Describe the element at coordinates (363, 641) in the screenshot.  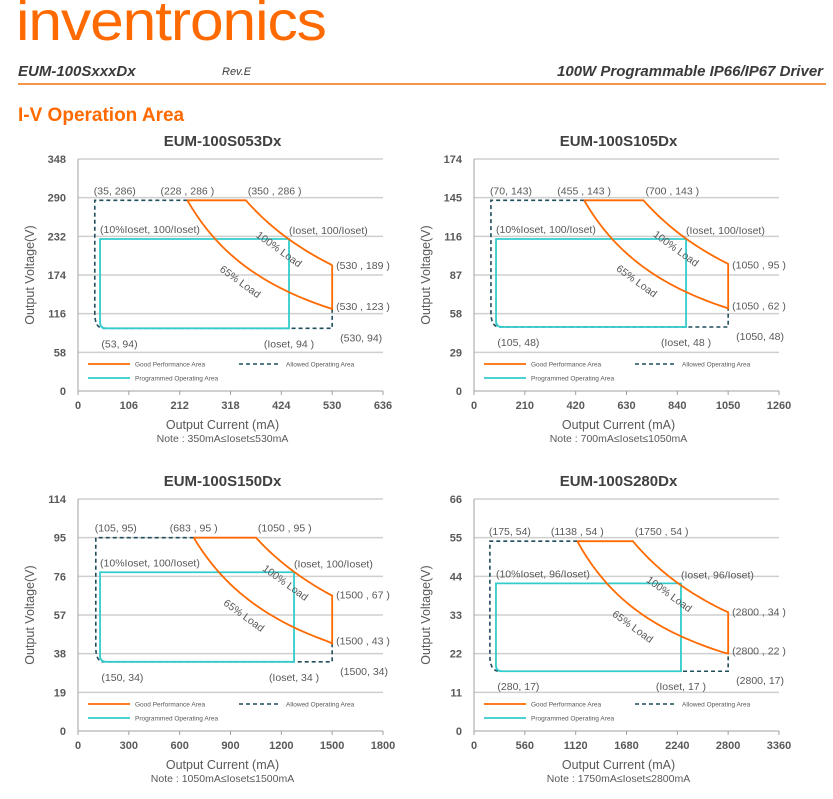
I see `point-label: (1500 , 43 )` at that location.